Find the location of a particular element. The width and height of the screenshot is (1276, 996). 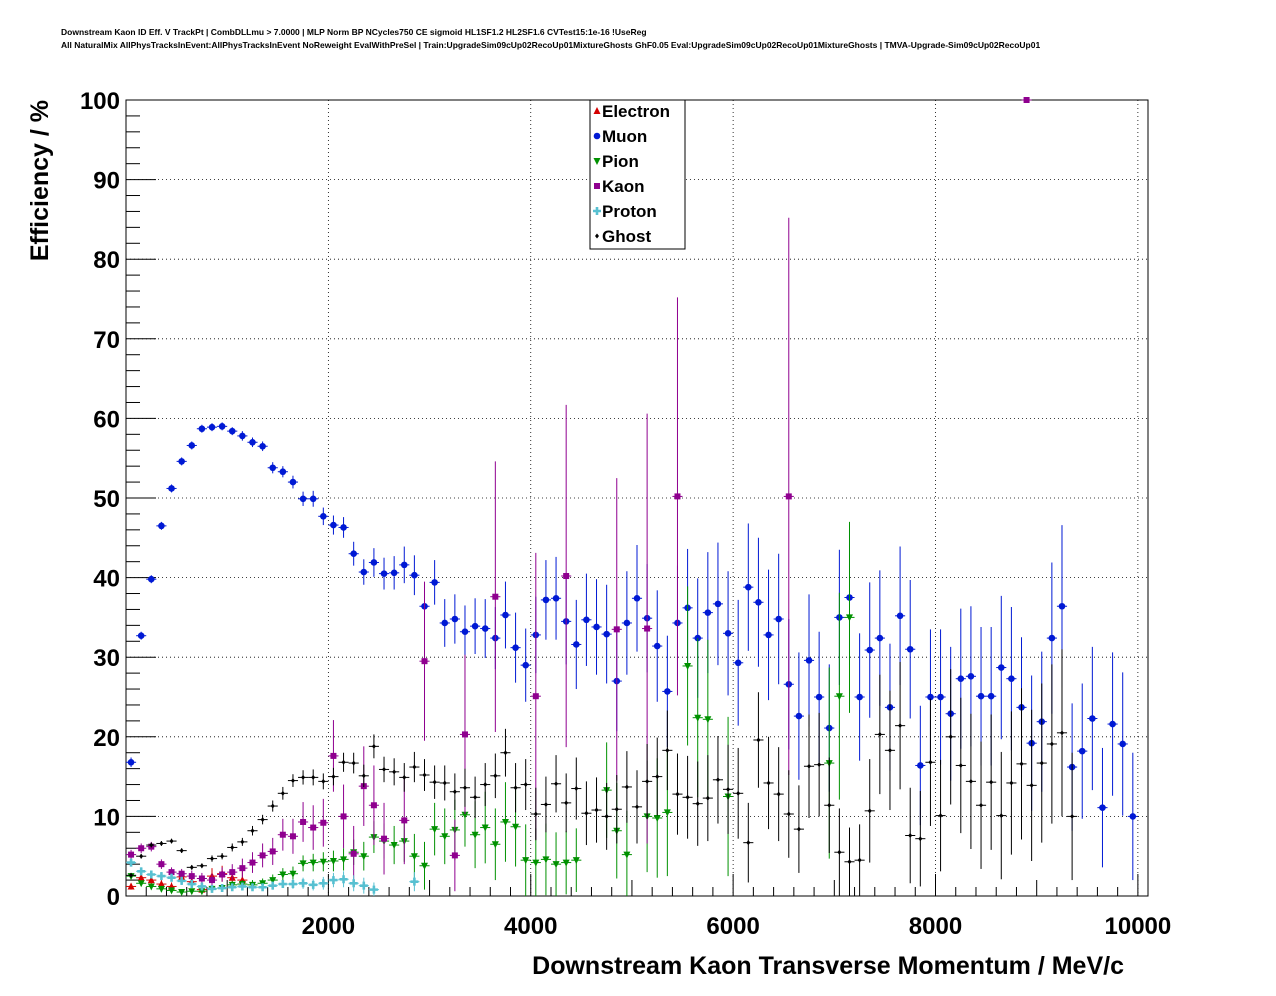

proton-series is located at coordinates (273, 877).